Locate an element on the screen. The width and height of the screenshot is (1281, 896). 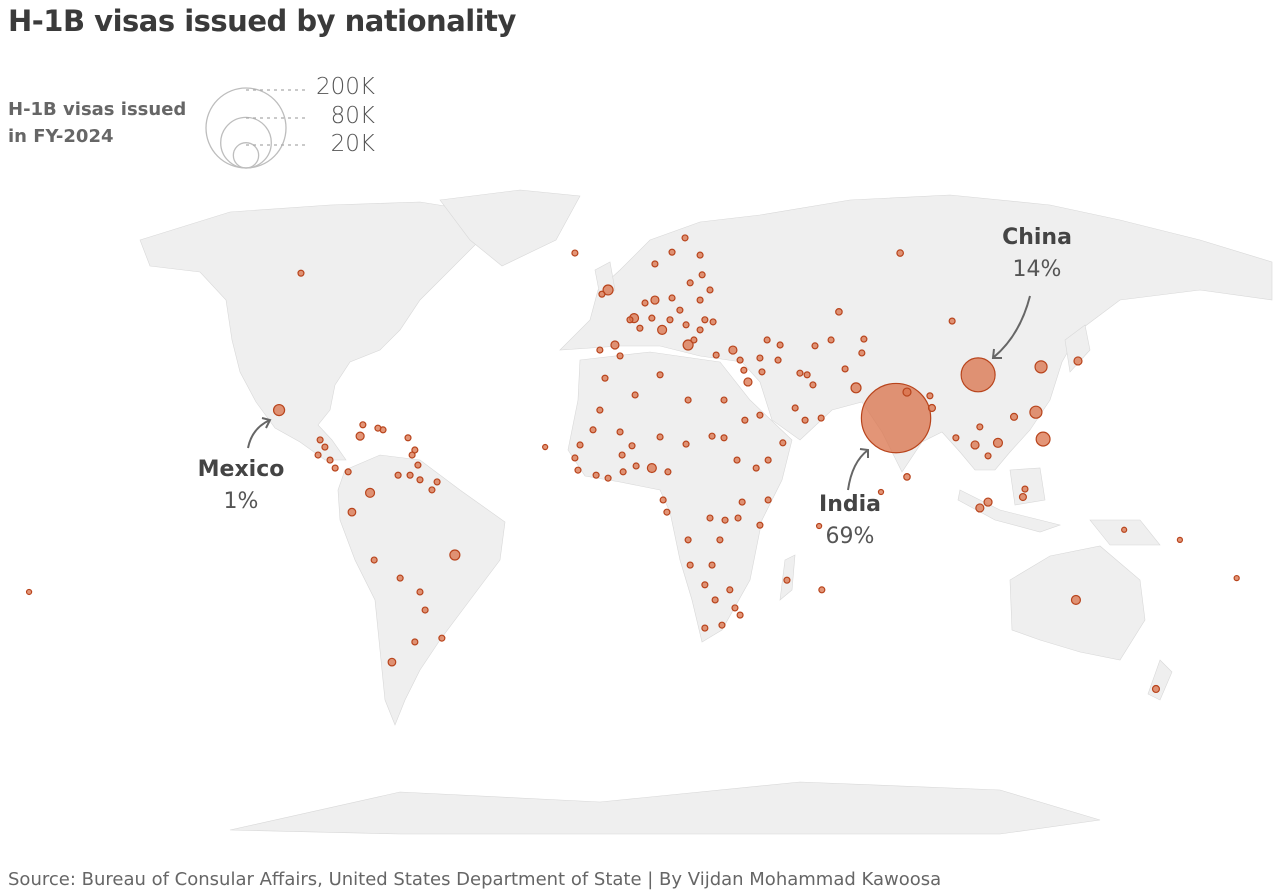
new-zealand is located at coordinates (1160, 680).